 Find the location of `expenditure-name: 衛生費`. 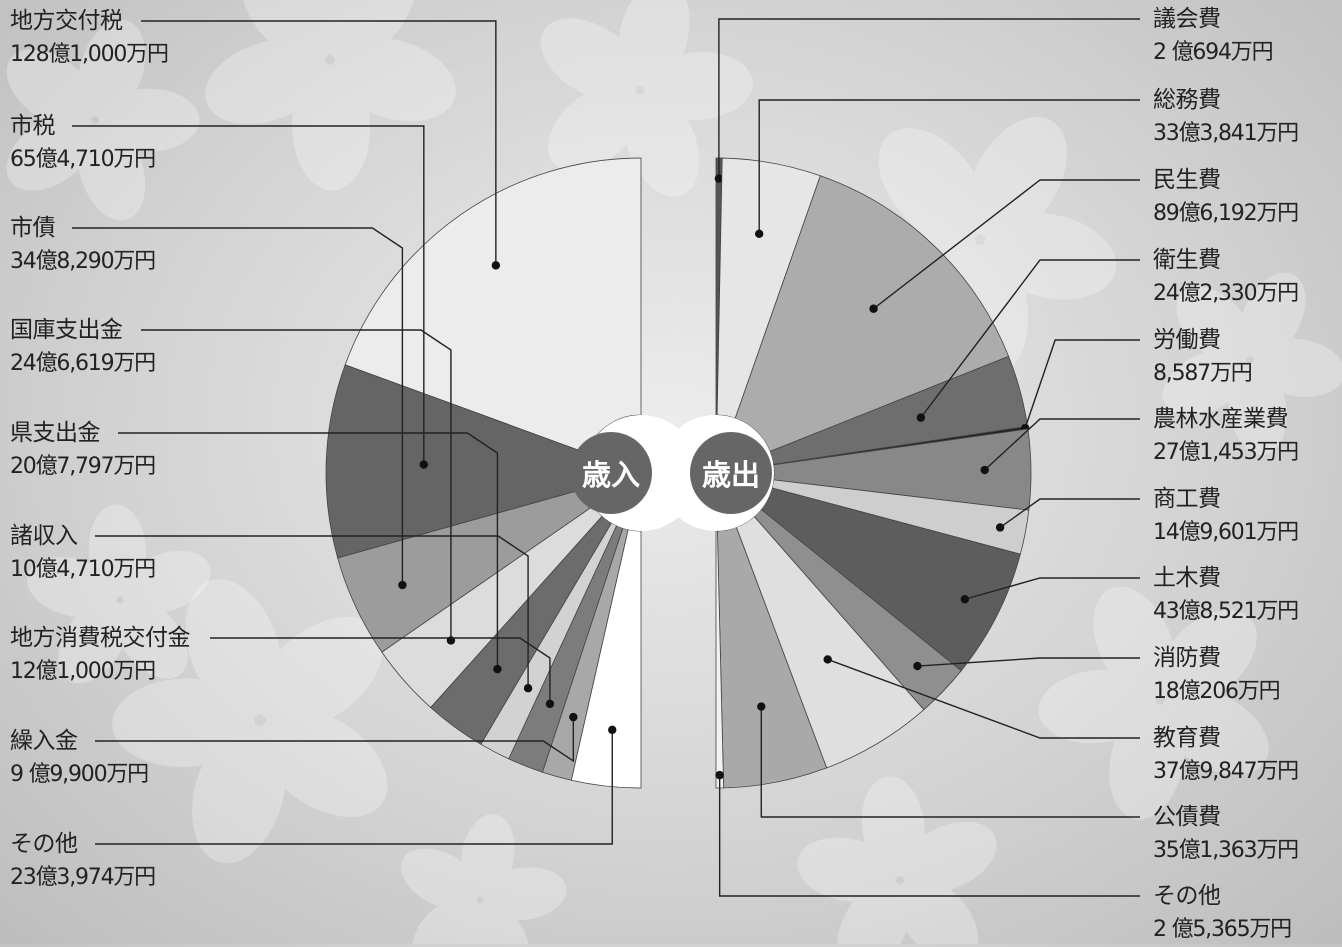

expenditure-name: 衛生費 is located at coordinates (1187, 260).